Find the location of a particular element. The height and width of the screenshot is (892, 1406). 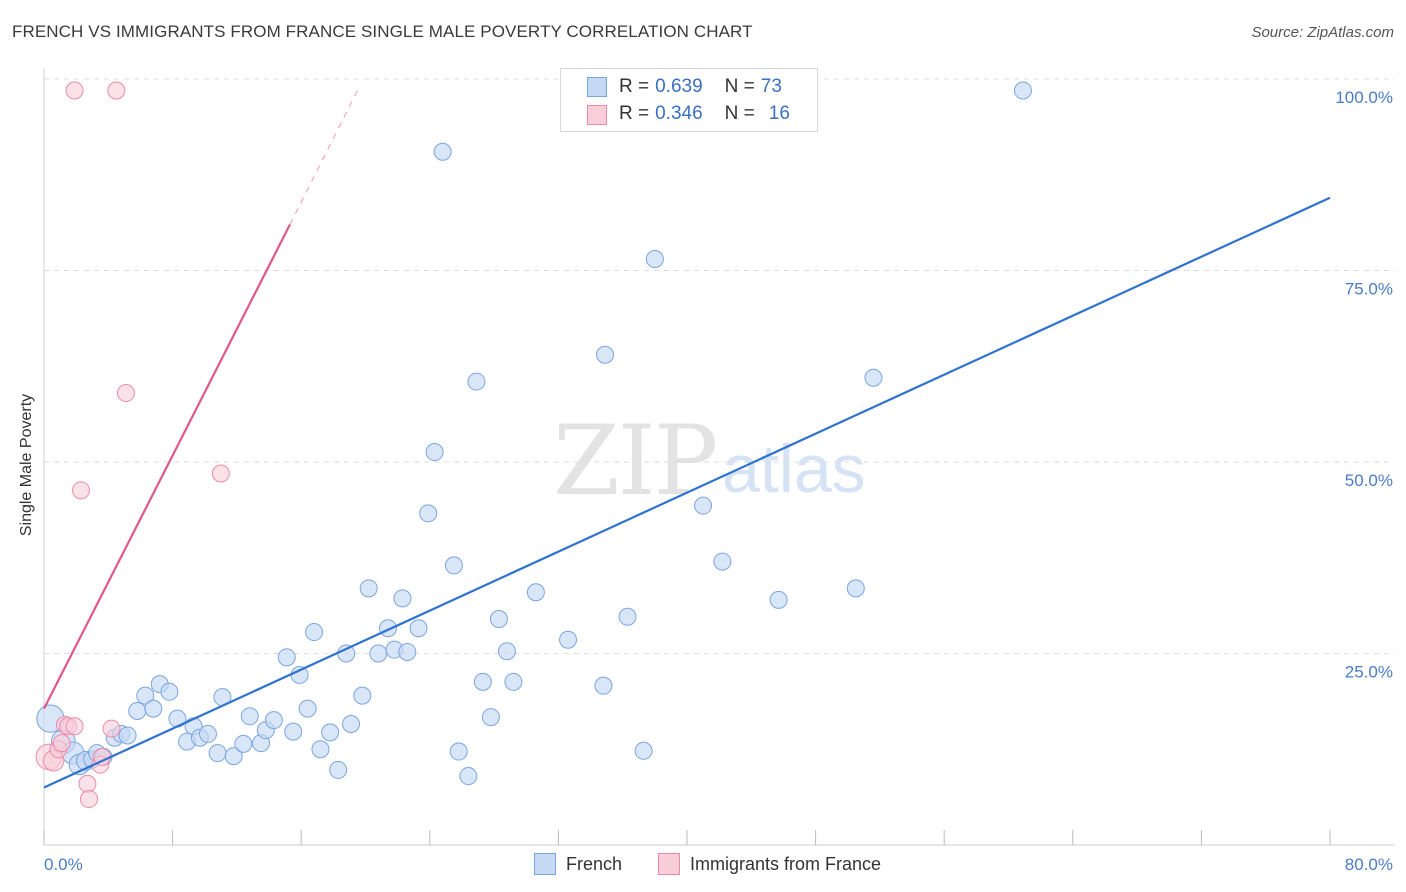

immigrants-trend-extension is located at coordinates (323, 157).